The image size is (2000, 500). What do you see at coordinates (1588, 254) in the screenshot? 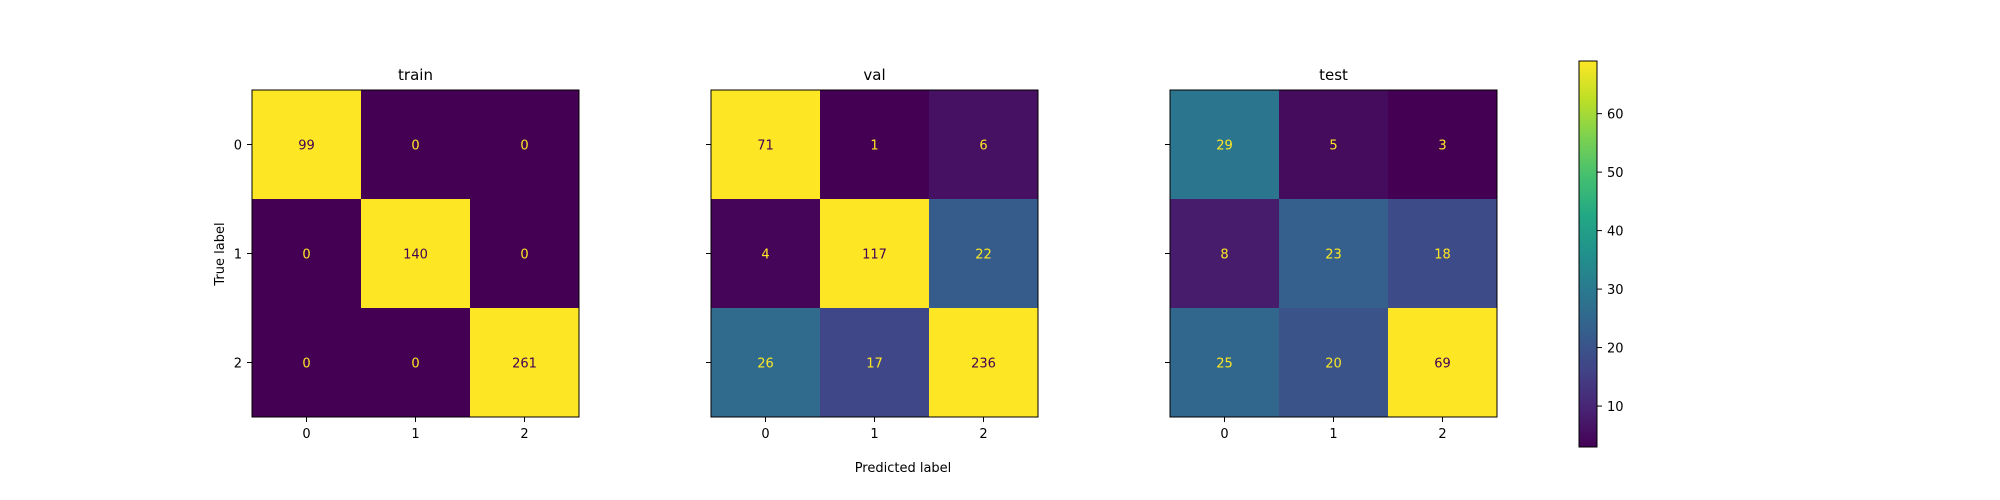
I see `colorbar-gradient` at bounding box center [1588, 254].